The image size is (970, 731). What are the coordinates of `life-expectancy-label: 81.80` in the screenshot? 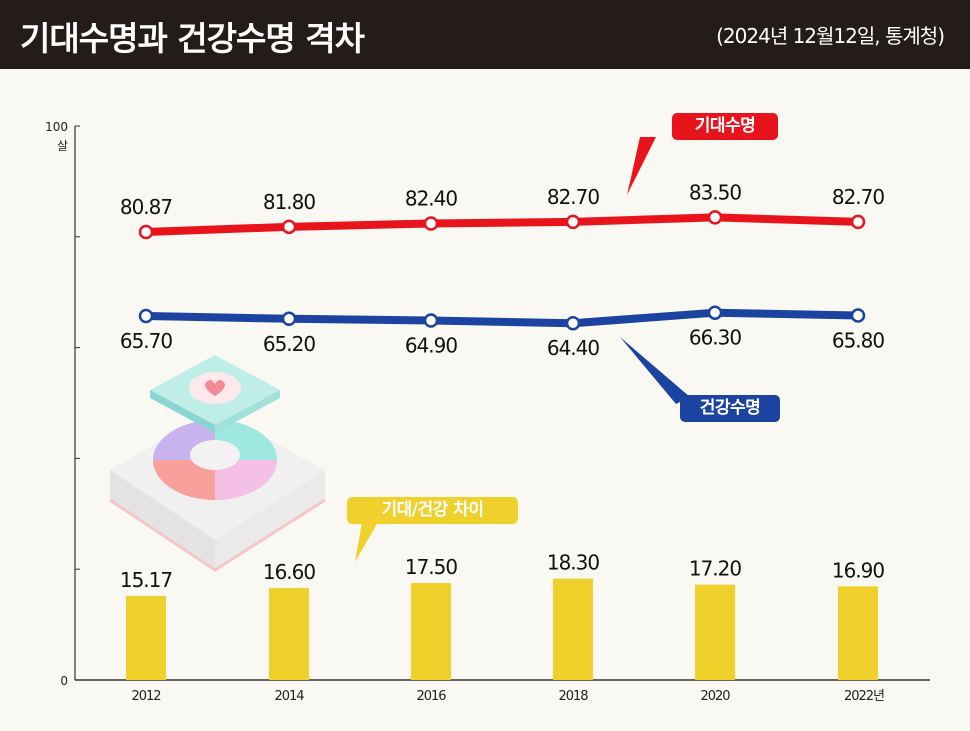 It's located at (289, 202).